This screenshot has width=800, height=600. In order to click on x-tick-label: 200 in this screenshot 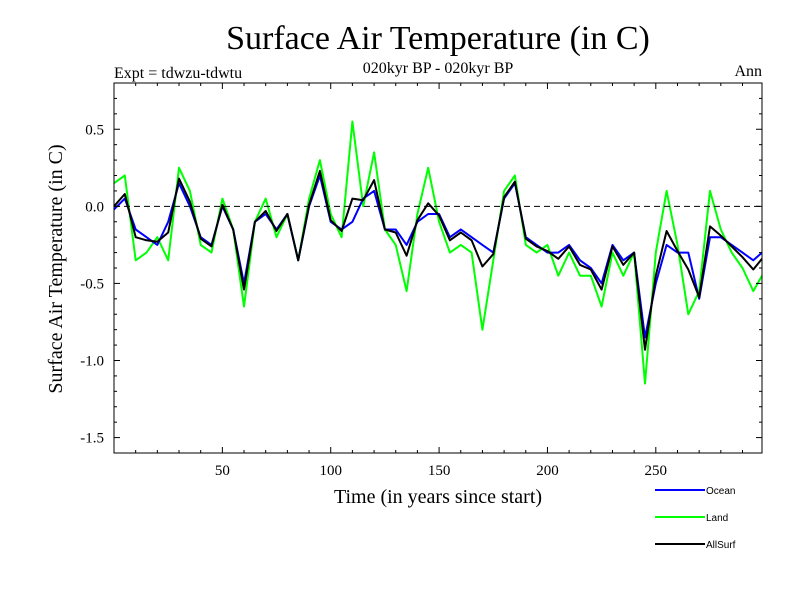, I will do `click(547, 471)`.